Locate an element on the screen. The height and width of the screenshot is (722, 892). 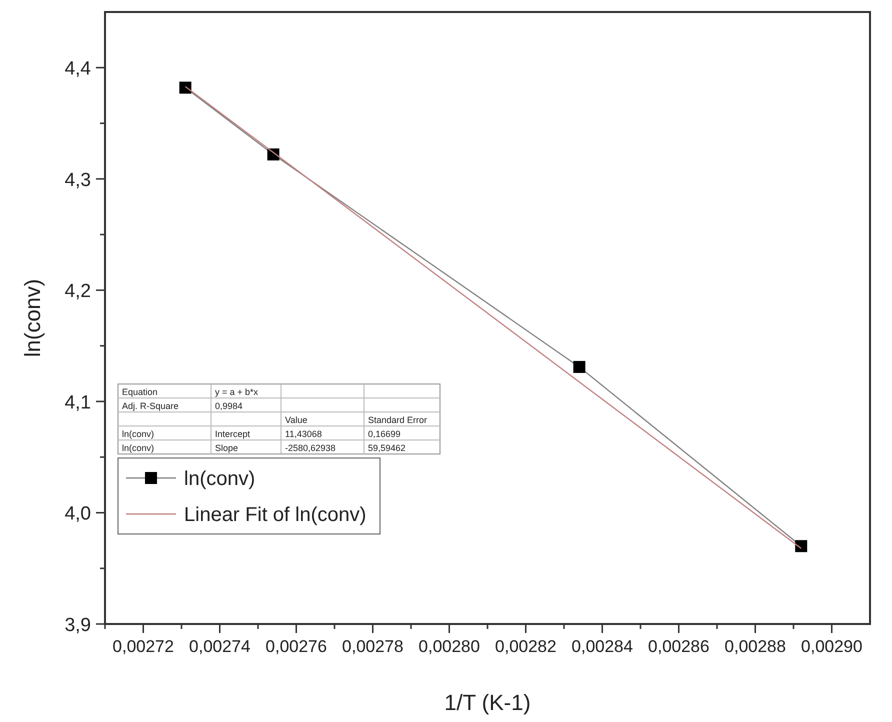
annotation: 0,9984 is located at coordinates (229, 406).